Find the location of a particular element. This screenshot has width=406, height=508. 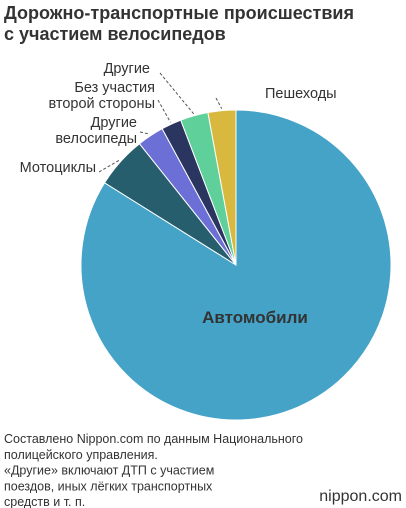

chart-title: с участием велосипедов is located at coordinates (115, 34).